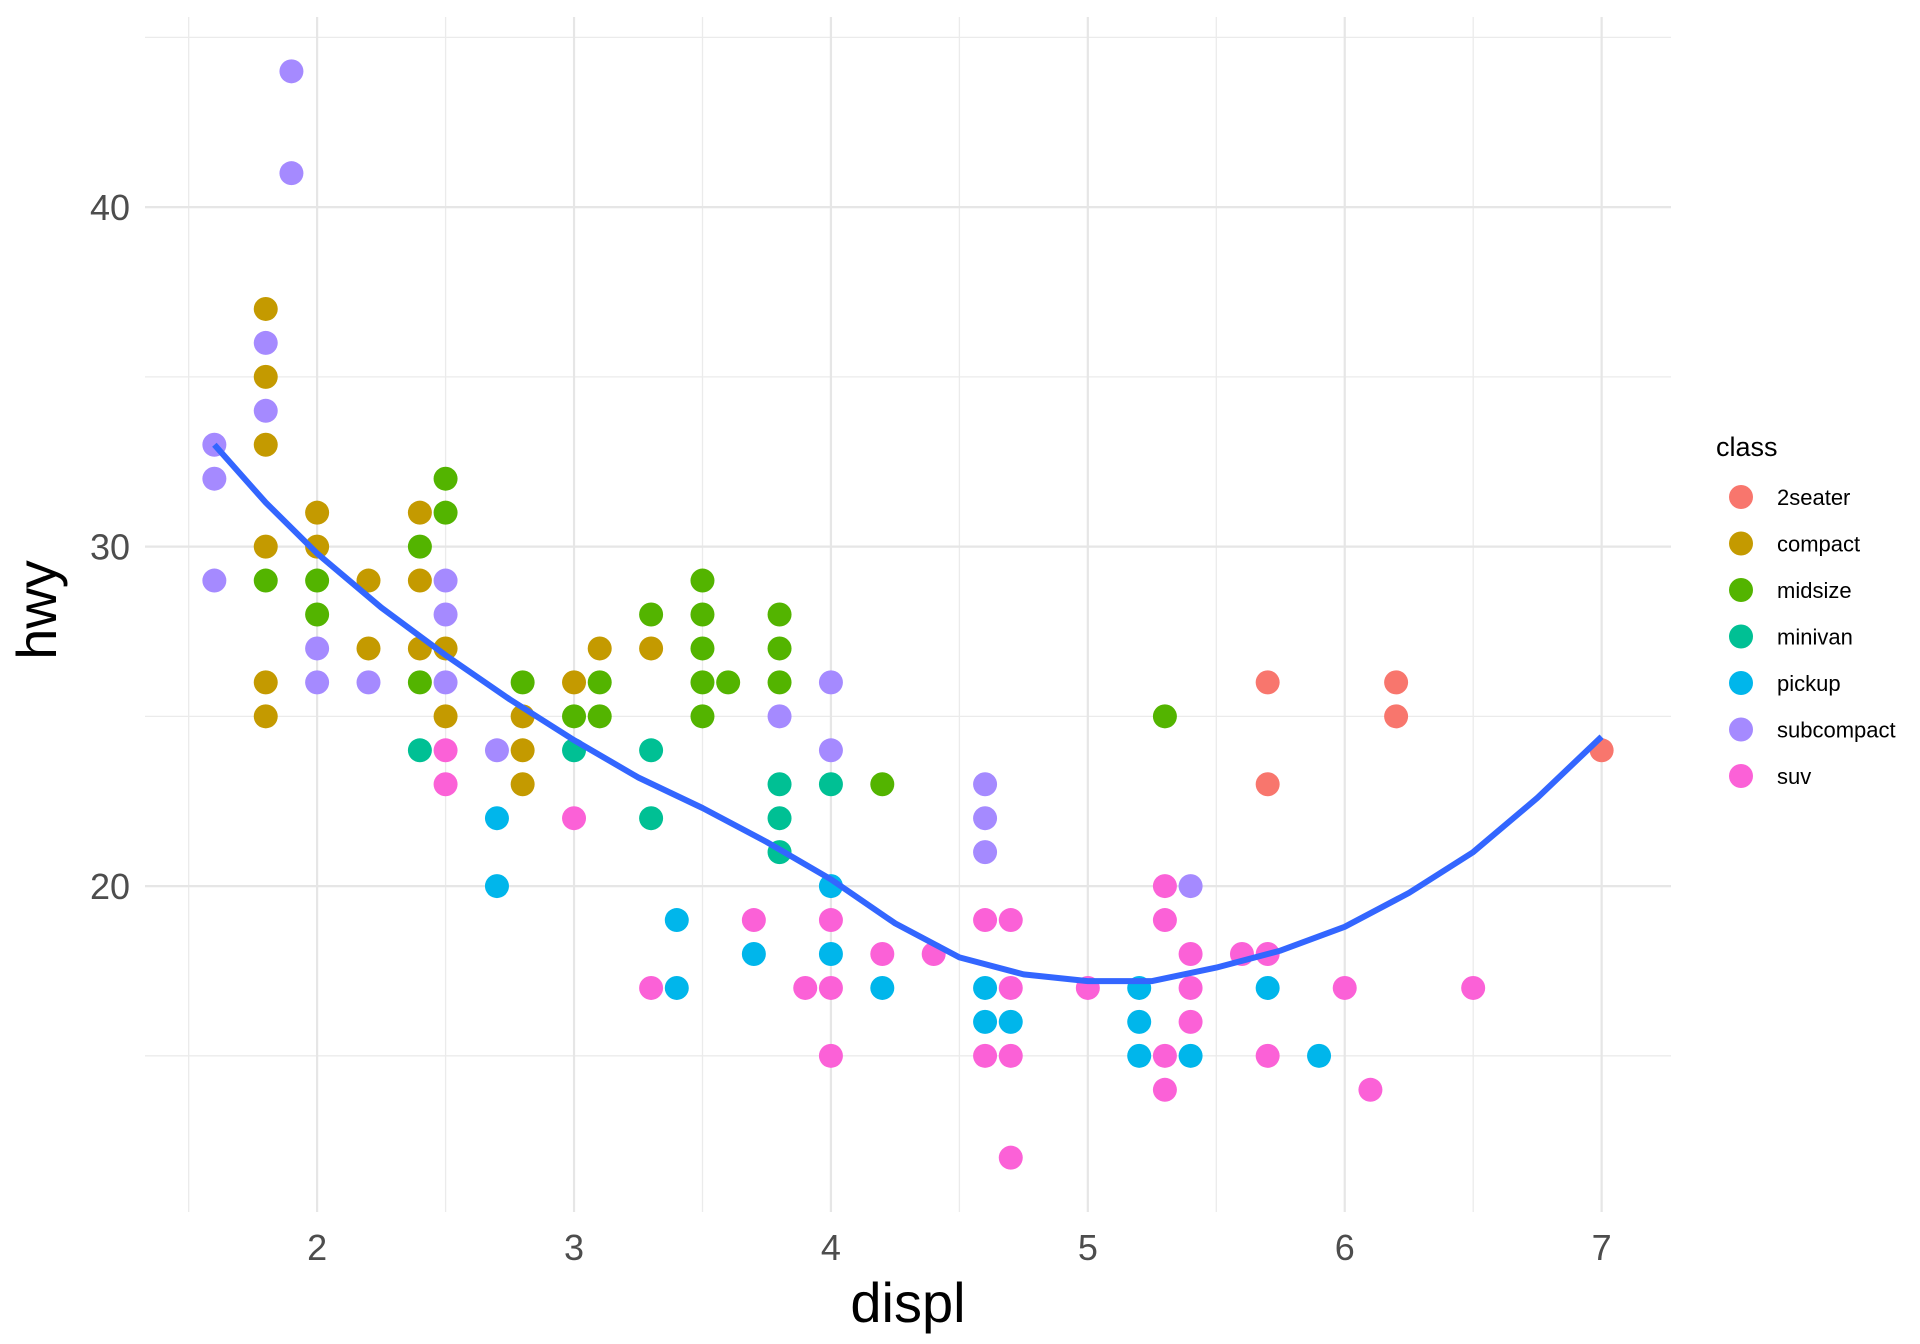 The width and height of the screenshot is (1920, 1344). I want to click on legend-label: midsize, so click(1814, 590).